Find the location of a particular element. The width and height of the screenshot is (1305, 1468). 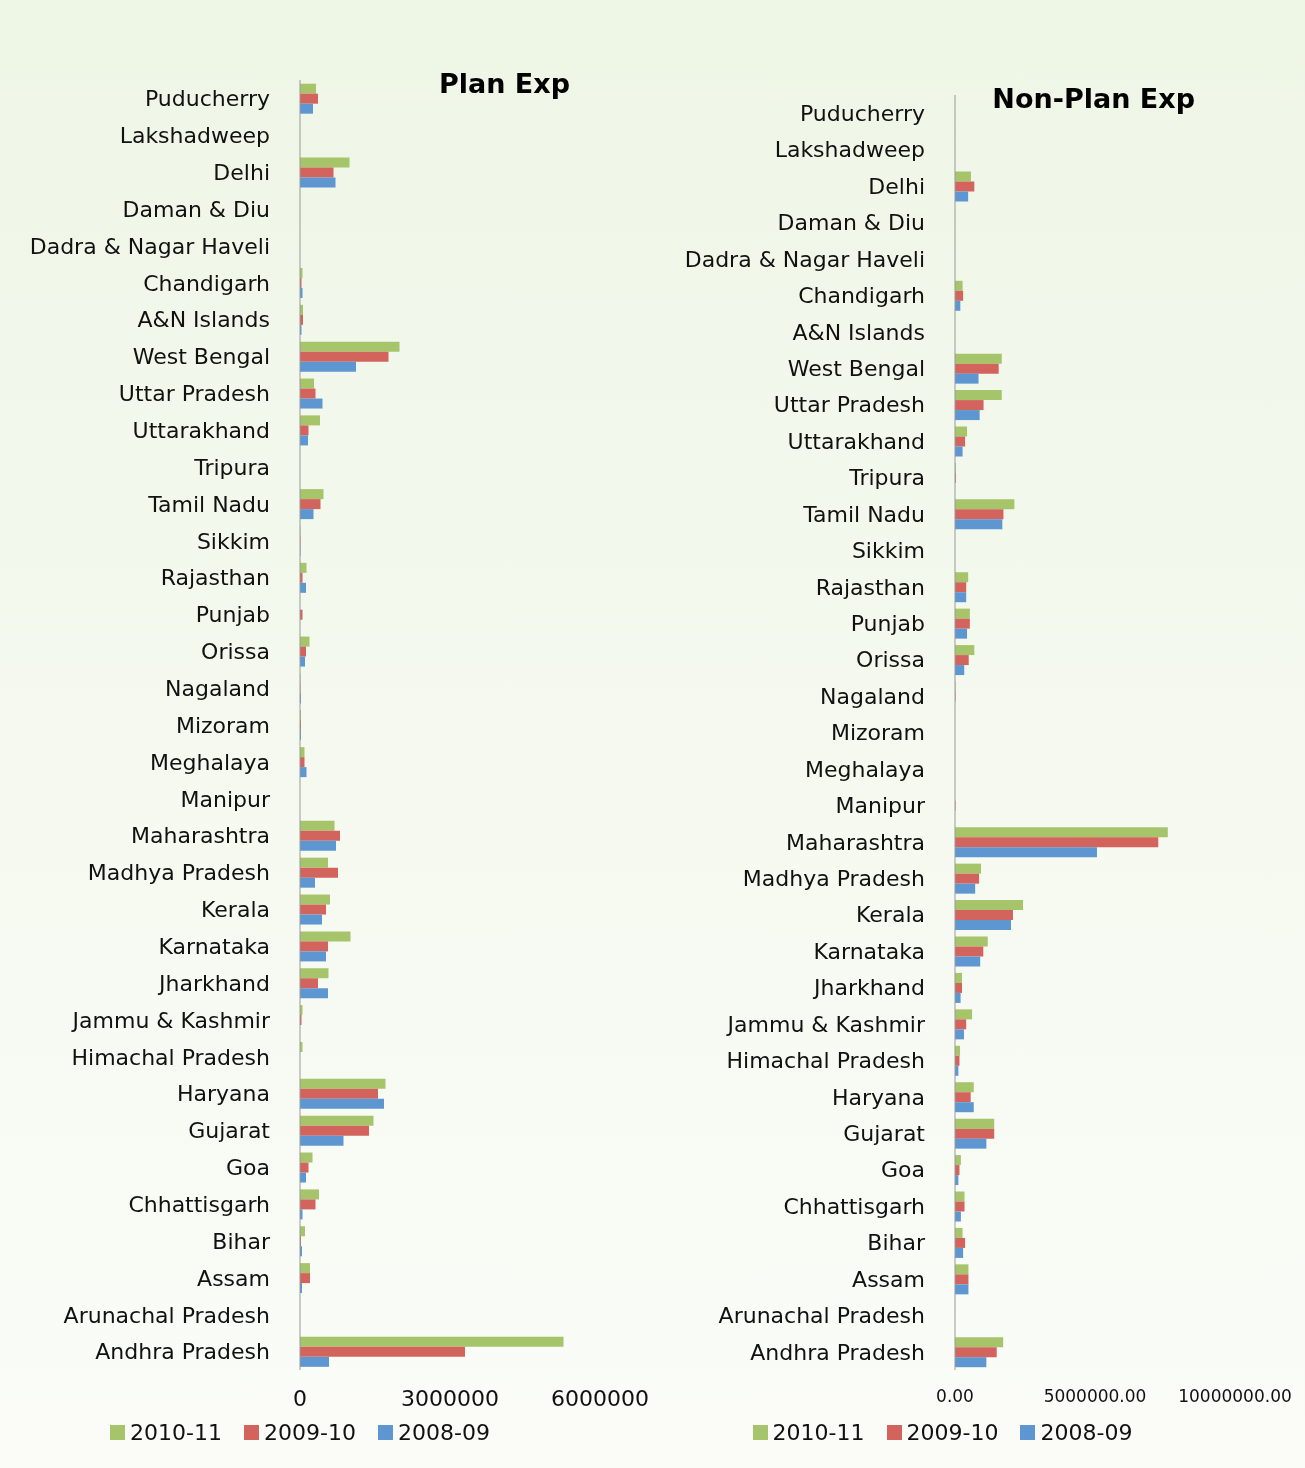

x-tick-label: 5000000.00 is located at coordinates (1095, 1396).